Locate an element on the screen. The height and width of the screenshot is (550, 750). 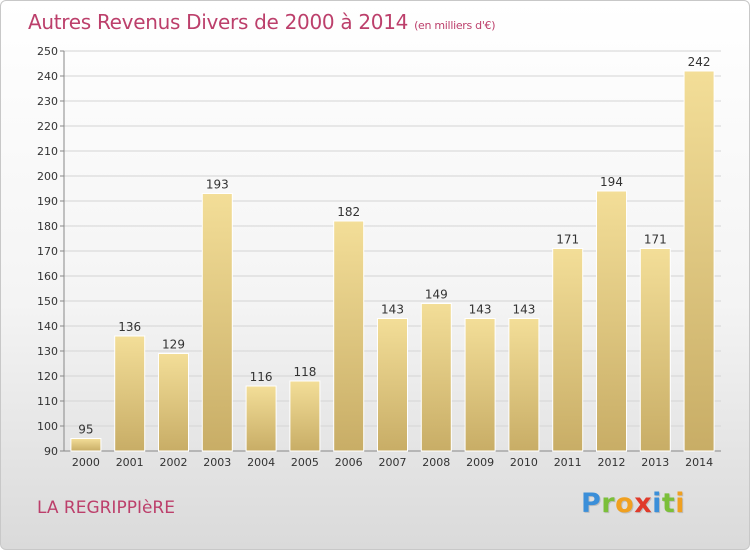
x-tick-label: 2000 is located at coordinates (86, 462).